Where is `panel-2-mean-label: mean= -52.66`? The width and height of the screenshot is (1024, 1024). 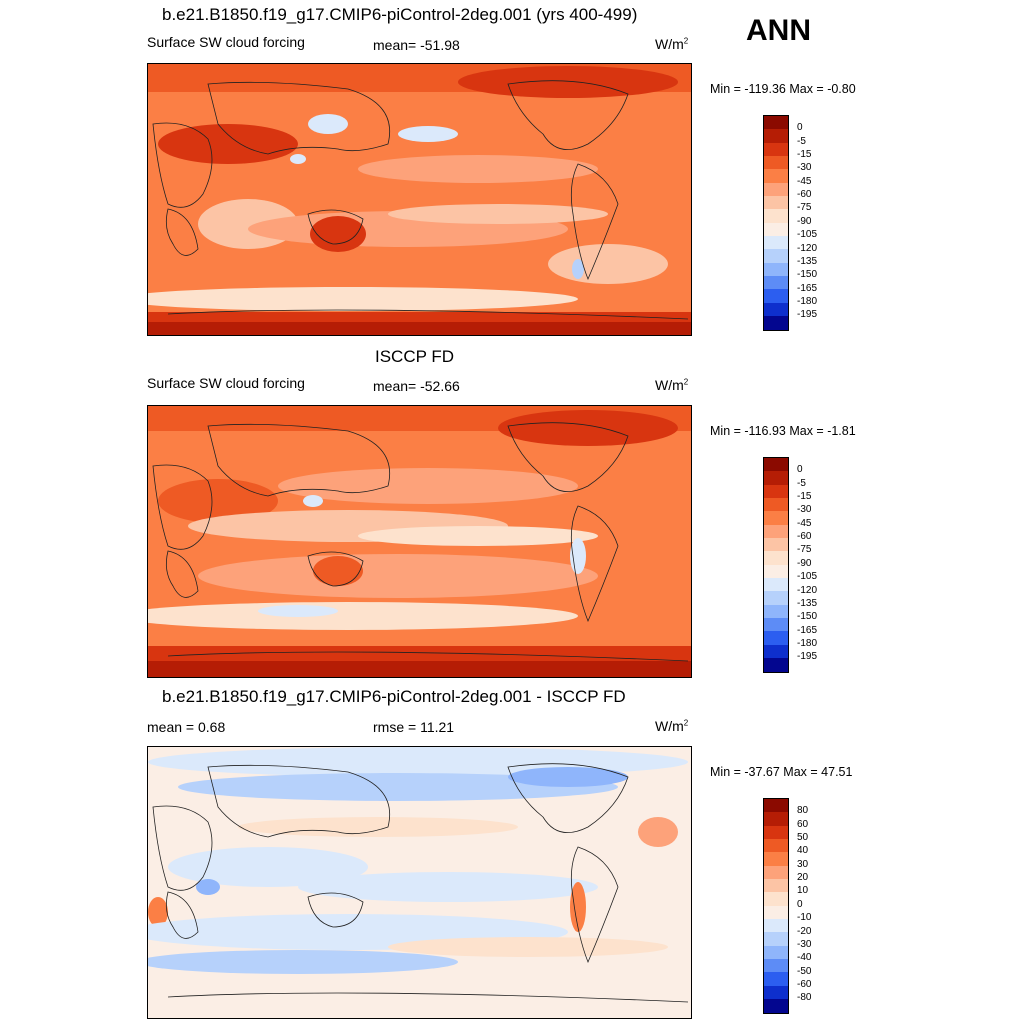
panel-2-mean-label: mean= -52.66 is located at coordinates (416, 386).